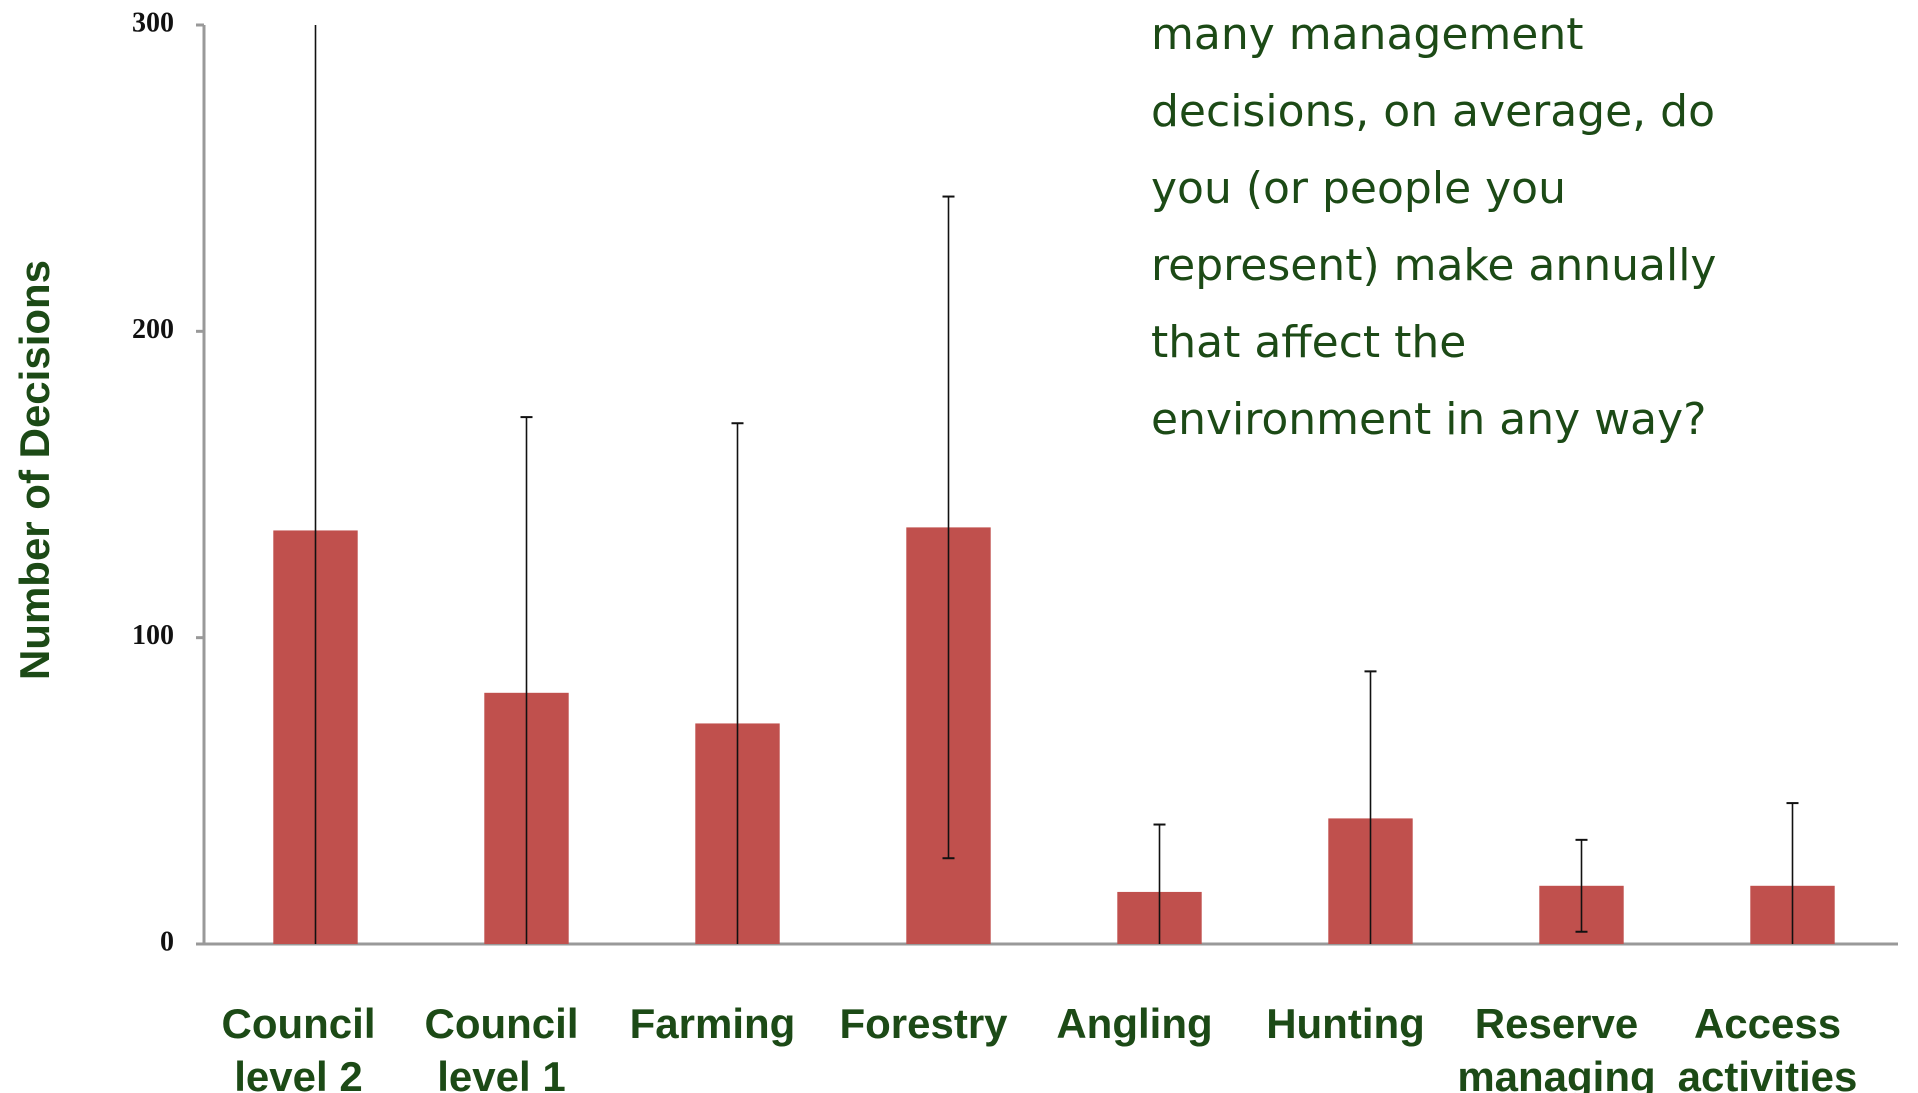  What do you see at coordinates (1556, 1023) in the screenshot?
I see `x-tick-label: Reserve` at bounding box center [1556, 1023].